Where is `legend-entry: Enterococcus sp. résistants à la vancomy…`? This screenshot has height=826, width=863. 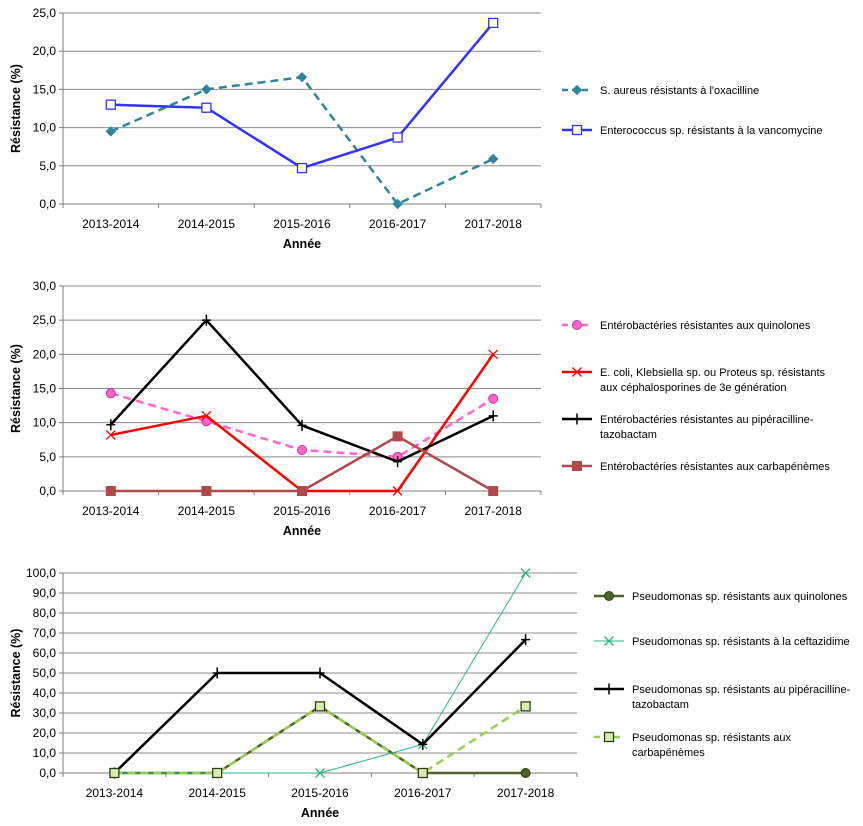 legend-entry: Enterococcus sp. résistants à la vancomy… is located at coordinates (692, 130).